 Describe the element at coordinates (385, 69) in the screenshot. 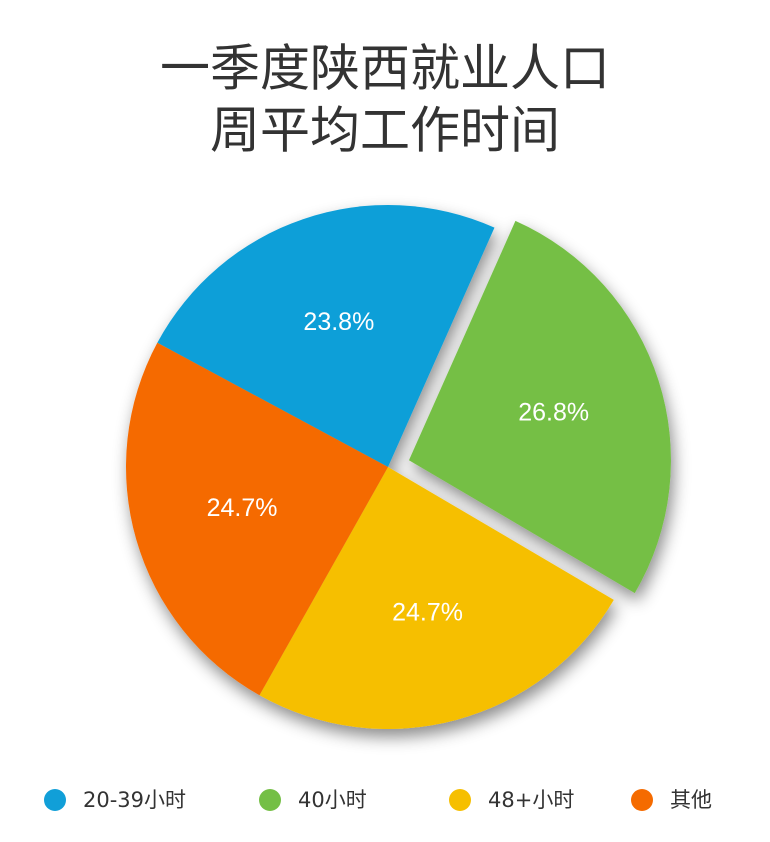

I see `chart-title: 一季度陕西就业人口` at that location.